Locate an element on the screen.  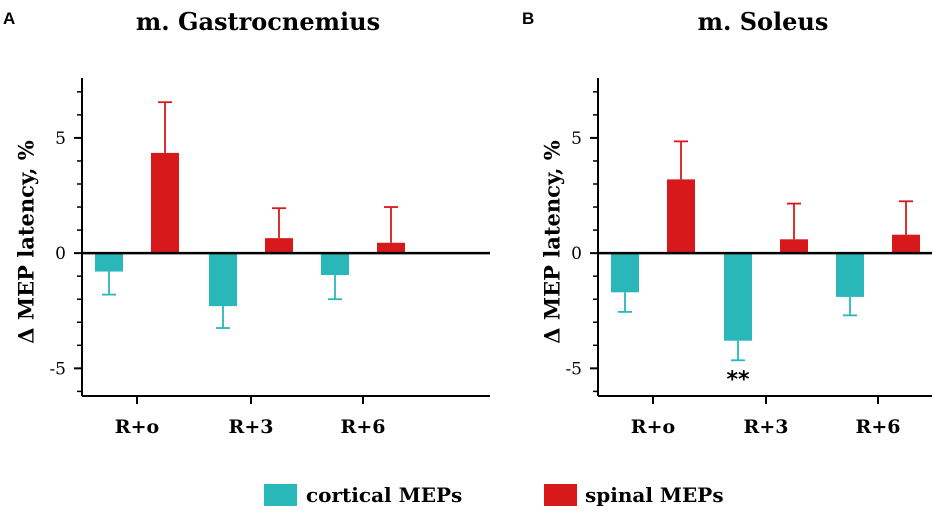
panel-b-title: m. Soleus is located at coordinates (763, 21).